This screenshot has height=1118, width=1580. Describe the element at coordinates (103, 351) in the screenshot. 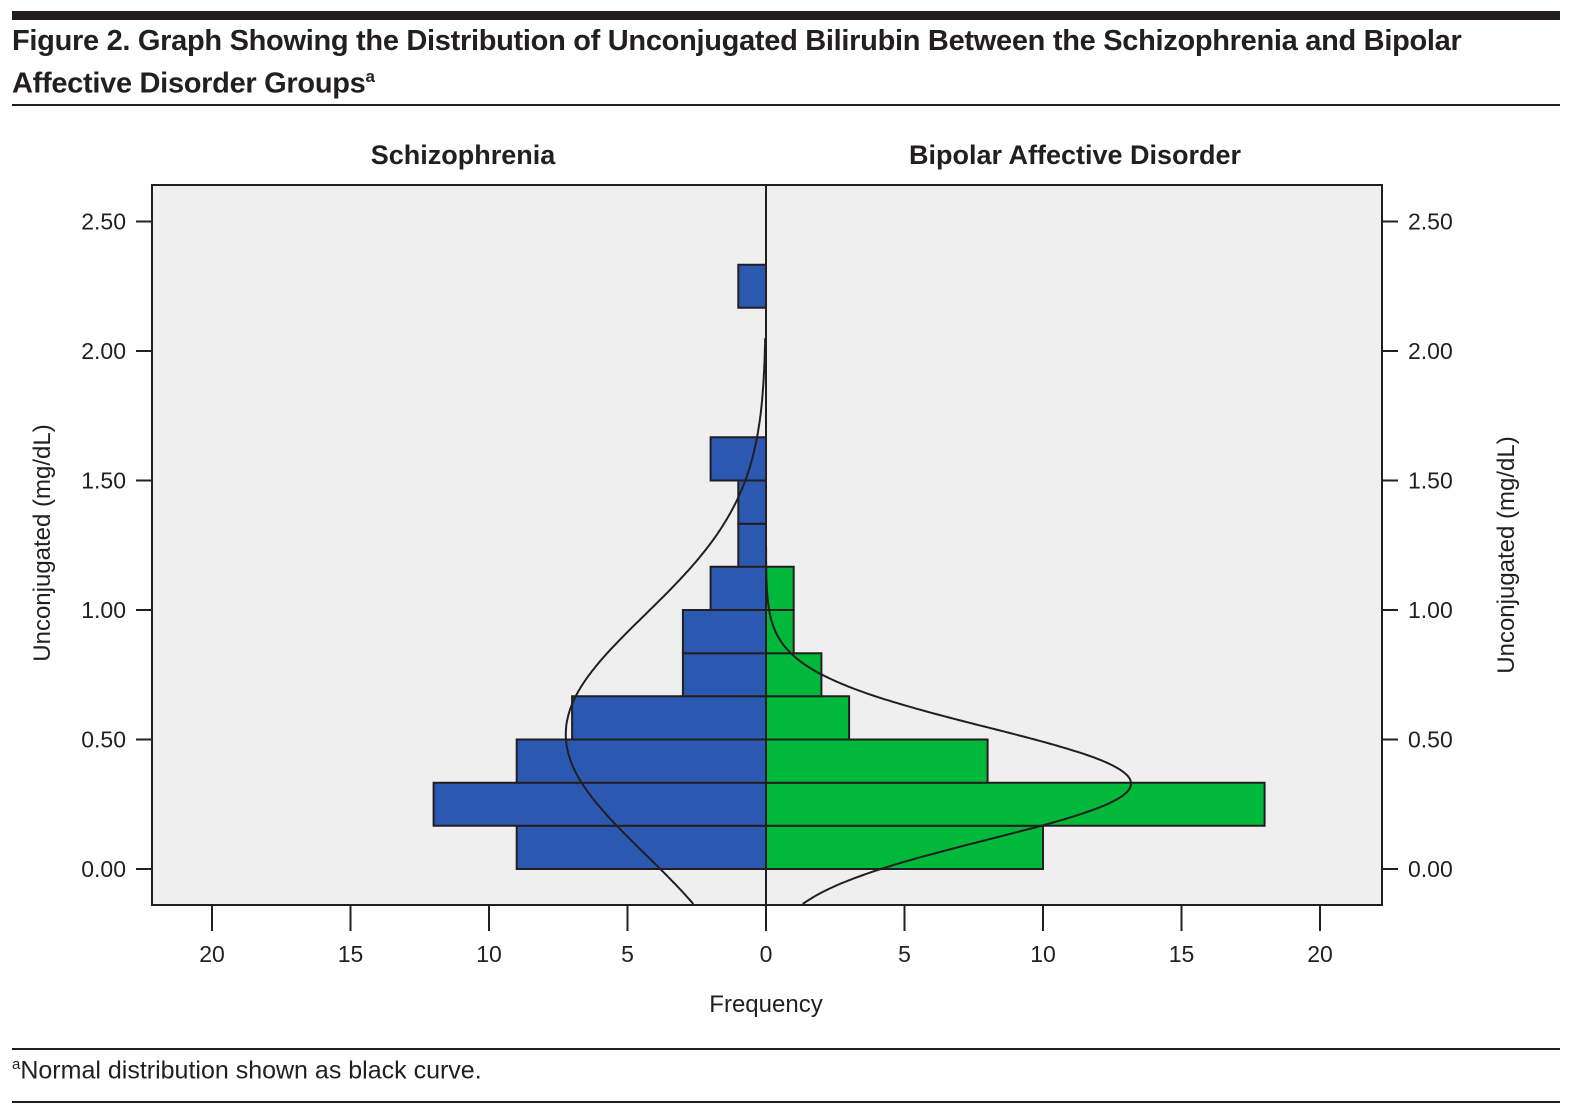

I see `y-tick-label-left-4: 2.00` at that location.